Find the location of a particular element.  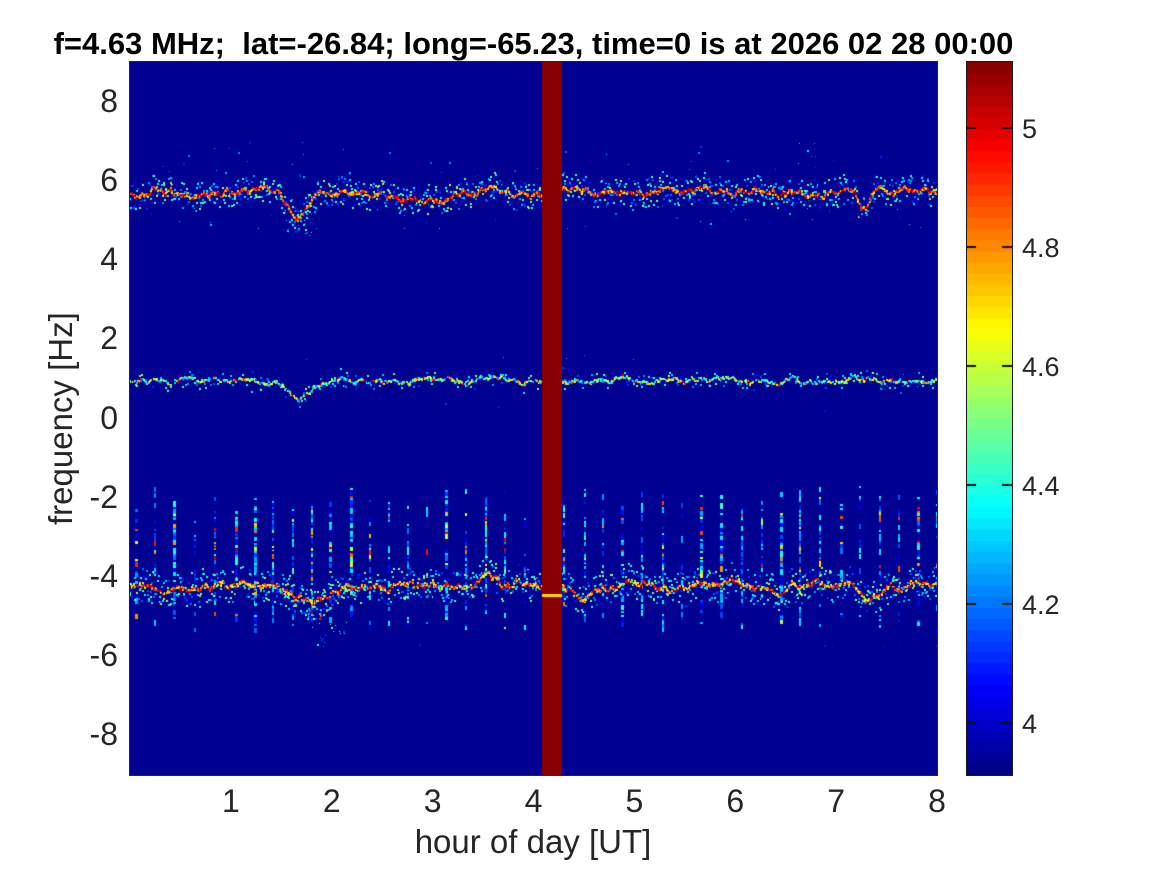

colorbar-tick-label: 5 is located at coordinates (1030, 129).